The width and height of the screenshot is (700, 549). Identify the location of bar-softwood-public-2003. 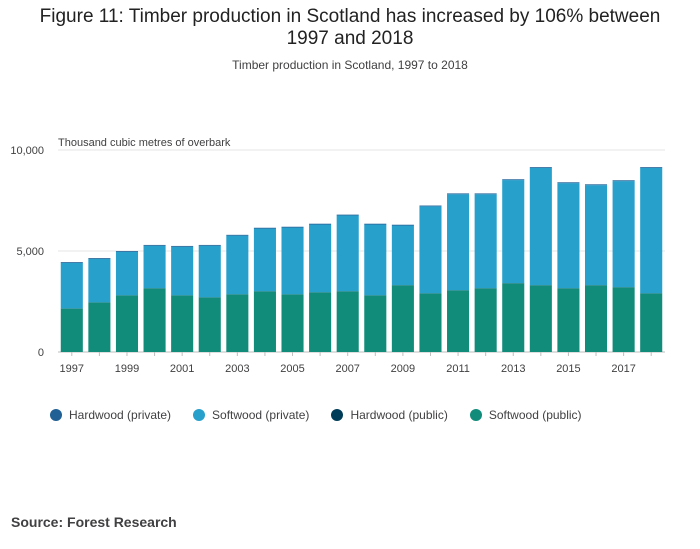
(237, 323).